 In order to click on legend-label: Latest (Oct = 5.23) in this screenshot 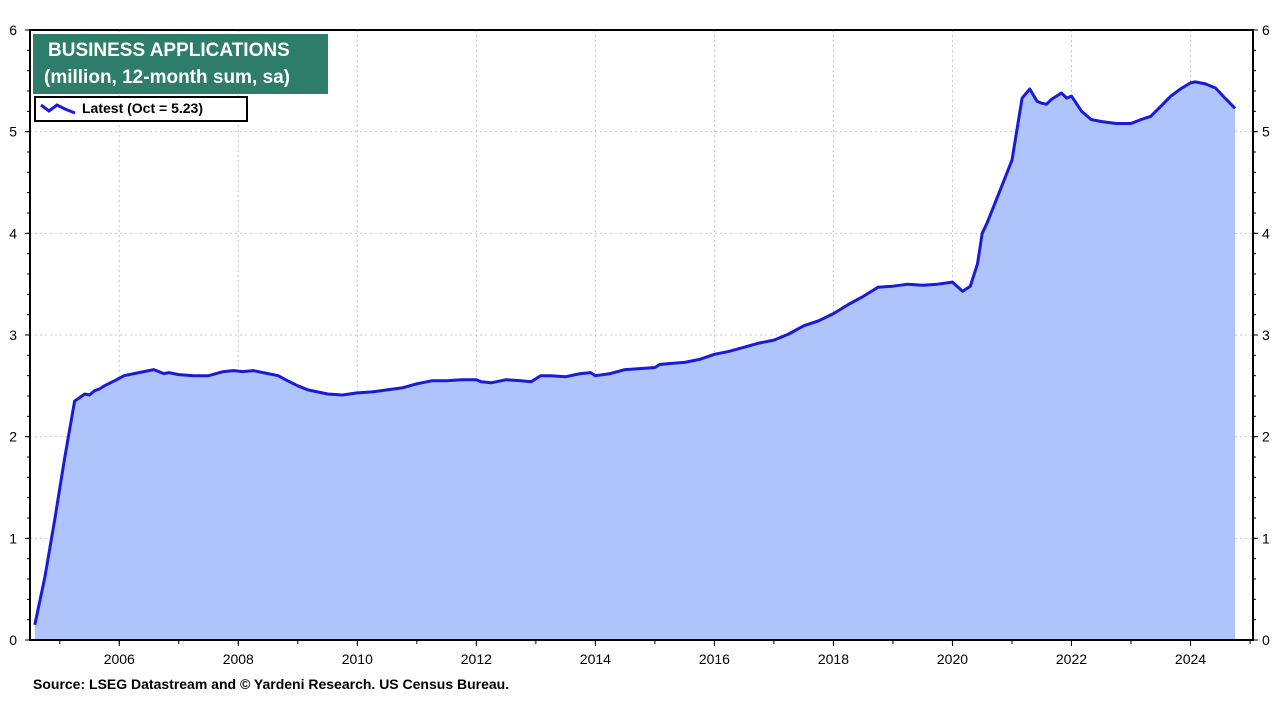, I will do `click(142, 108)`.